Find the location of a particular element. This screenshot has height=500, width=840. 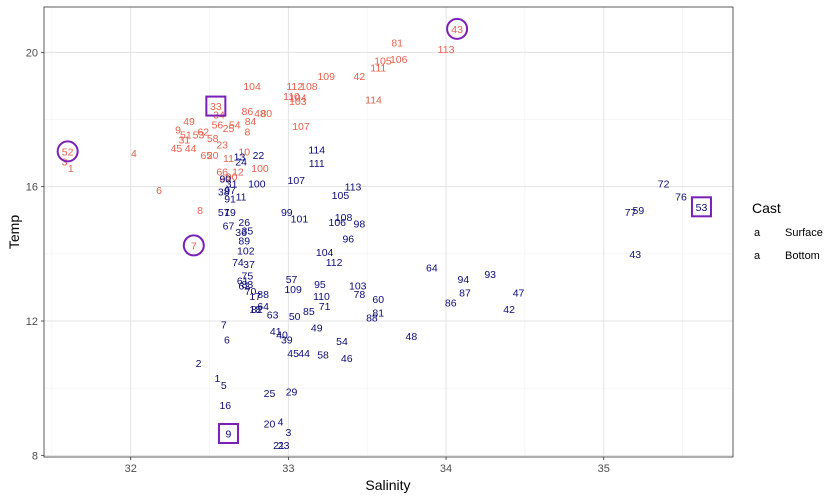

data-point-label: 74 is located at coordinates (238, 263).